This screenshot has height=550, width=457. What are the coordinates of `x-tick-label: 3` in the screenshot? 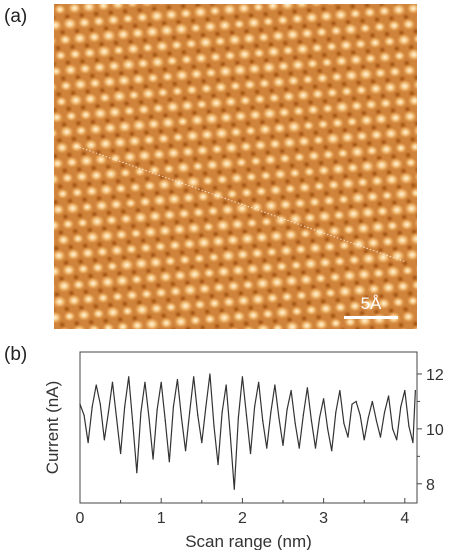 It's located at (323, 518).